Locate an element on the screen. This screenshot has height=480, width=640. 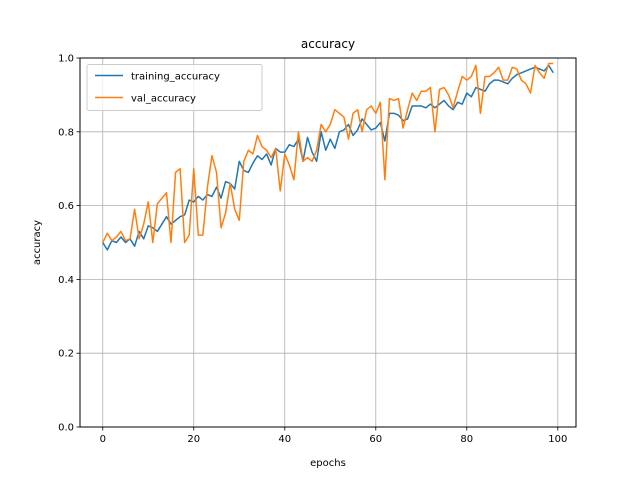
chart-title: accuracy is located at coordinates (328, 44).